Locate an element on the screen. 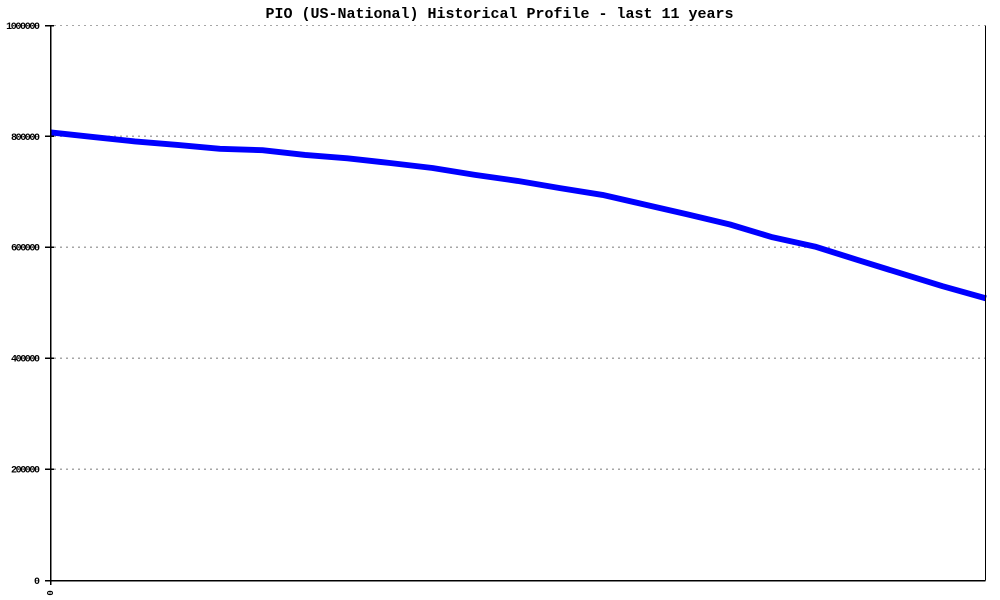 The height and width of the screenshot is (600, 1000). svg-text: 400000 is located at coordinates (25, 360).